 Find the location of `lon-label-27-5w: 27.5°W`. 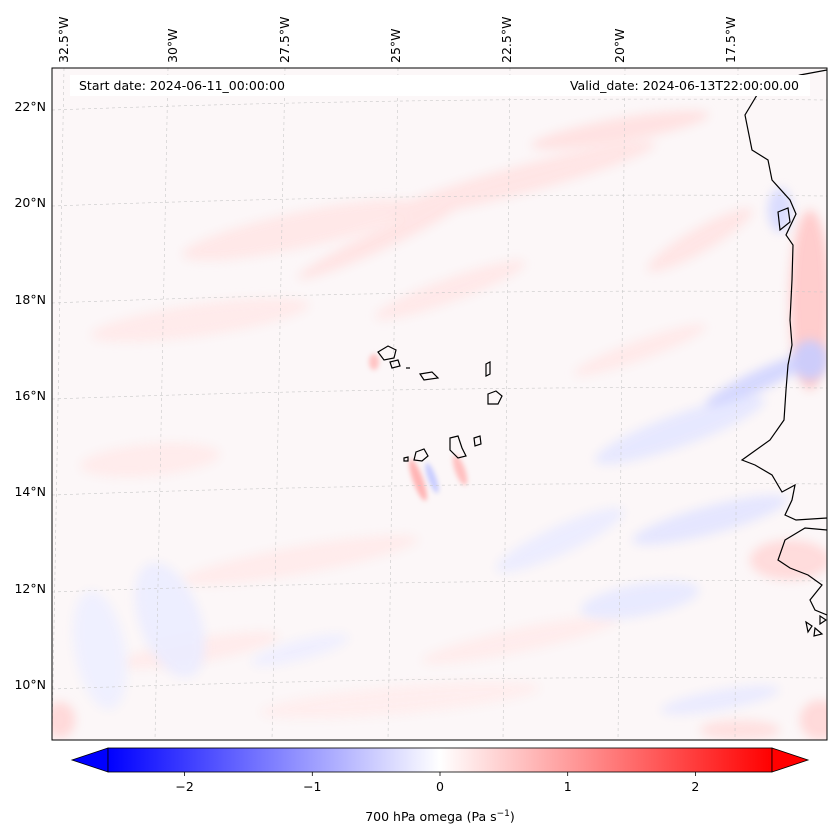

lon-label-27-5w: 27.5°W is located at coordinates (284, 40).